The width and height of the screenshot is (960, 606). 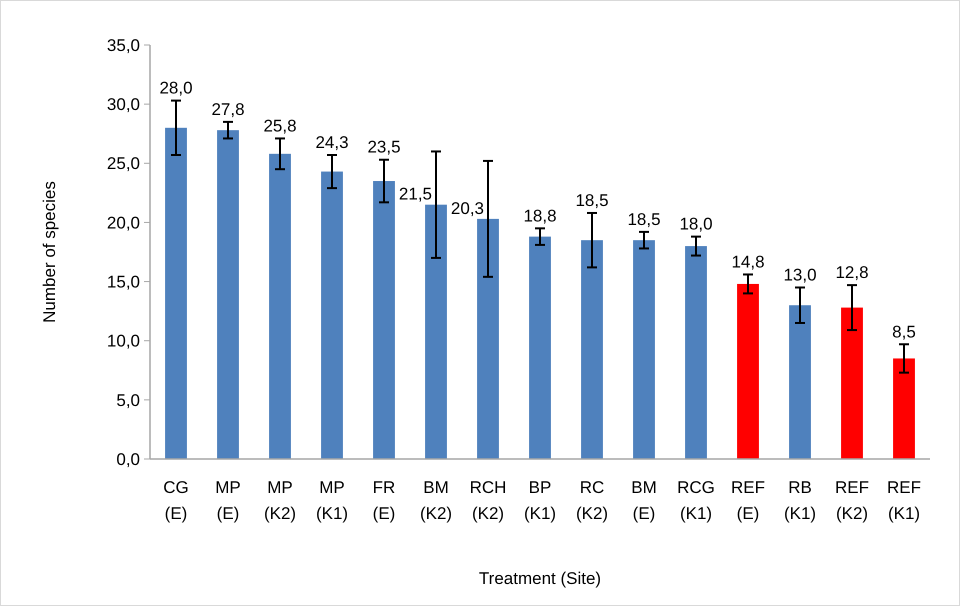 What do you see at coordinates (592, 500) in the screenshot?
I see `x-tick-label: RC (K2)` at bounding box center [592, 500].